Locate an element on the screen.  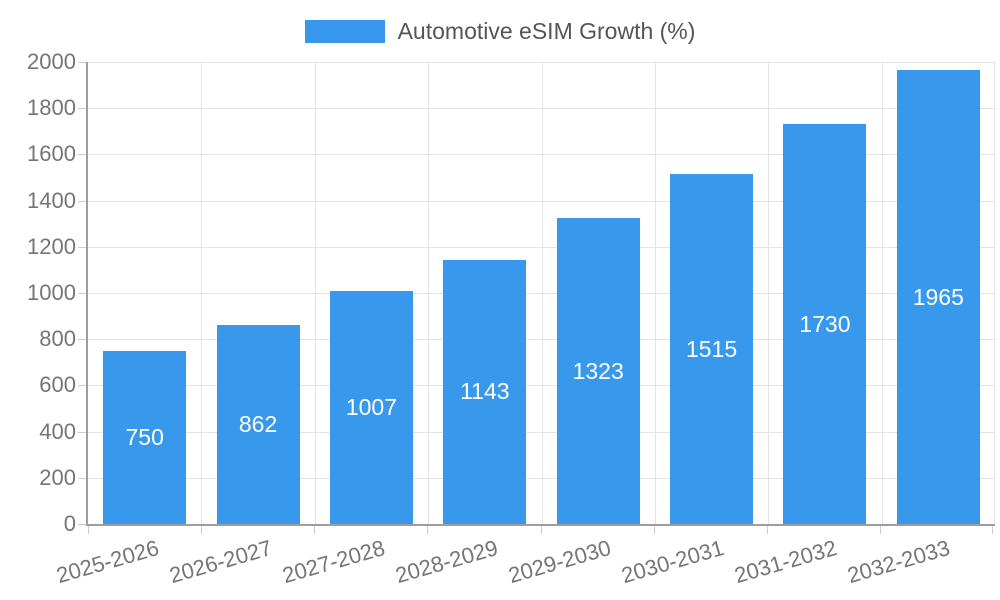
y-axis-label: 1800 is located at coordinates (51, 108).